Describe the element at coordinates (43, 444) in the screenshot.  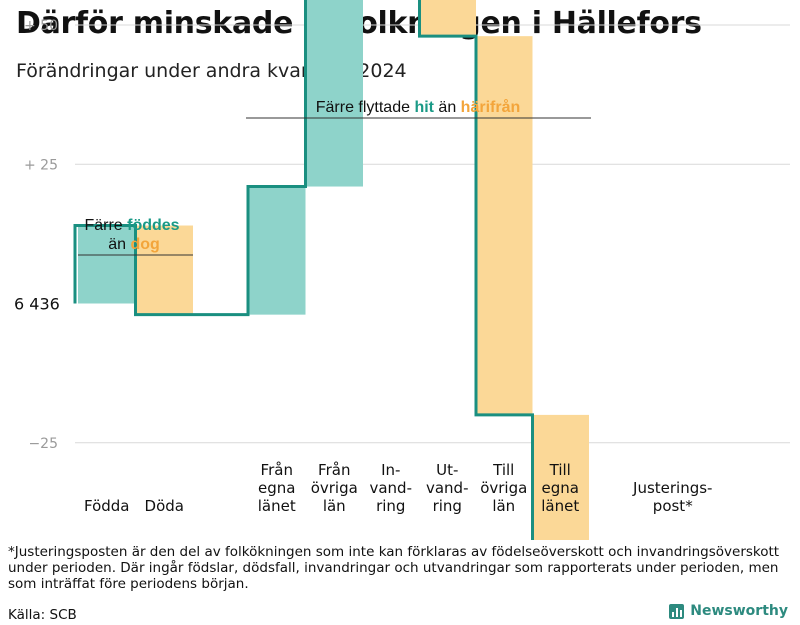
I see `y-tick-label: −25` at that location.